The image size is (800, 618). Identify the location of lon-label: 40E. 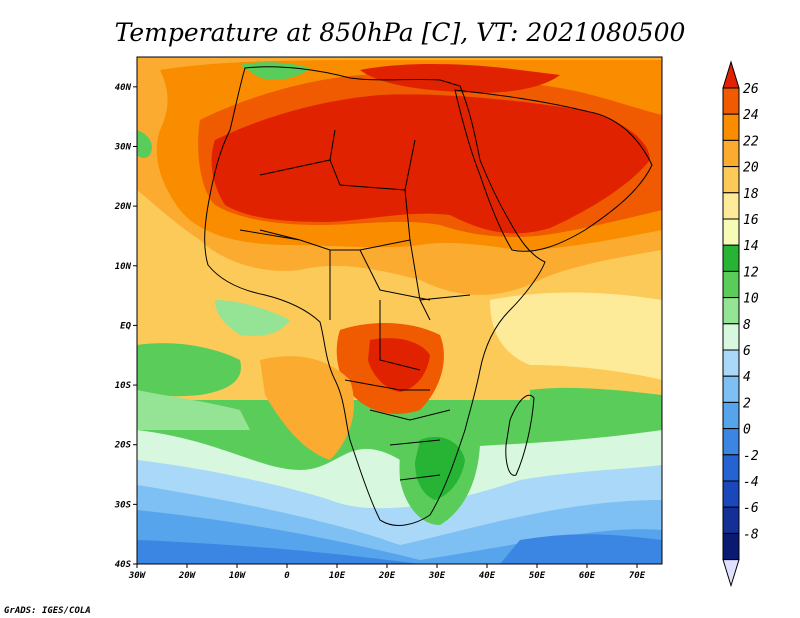
(487, 576).